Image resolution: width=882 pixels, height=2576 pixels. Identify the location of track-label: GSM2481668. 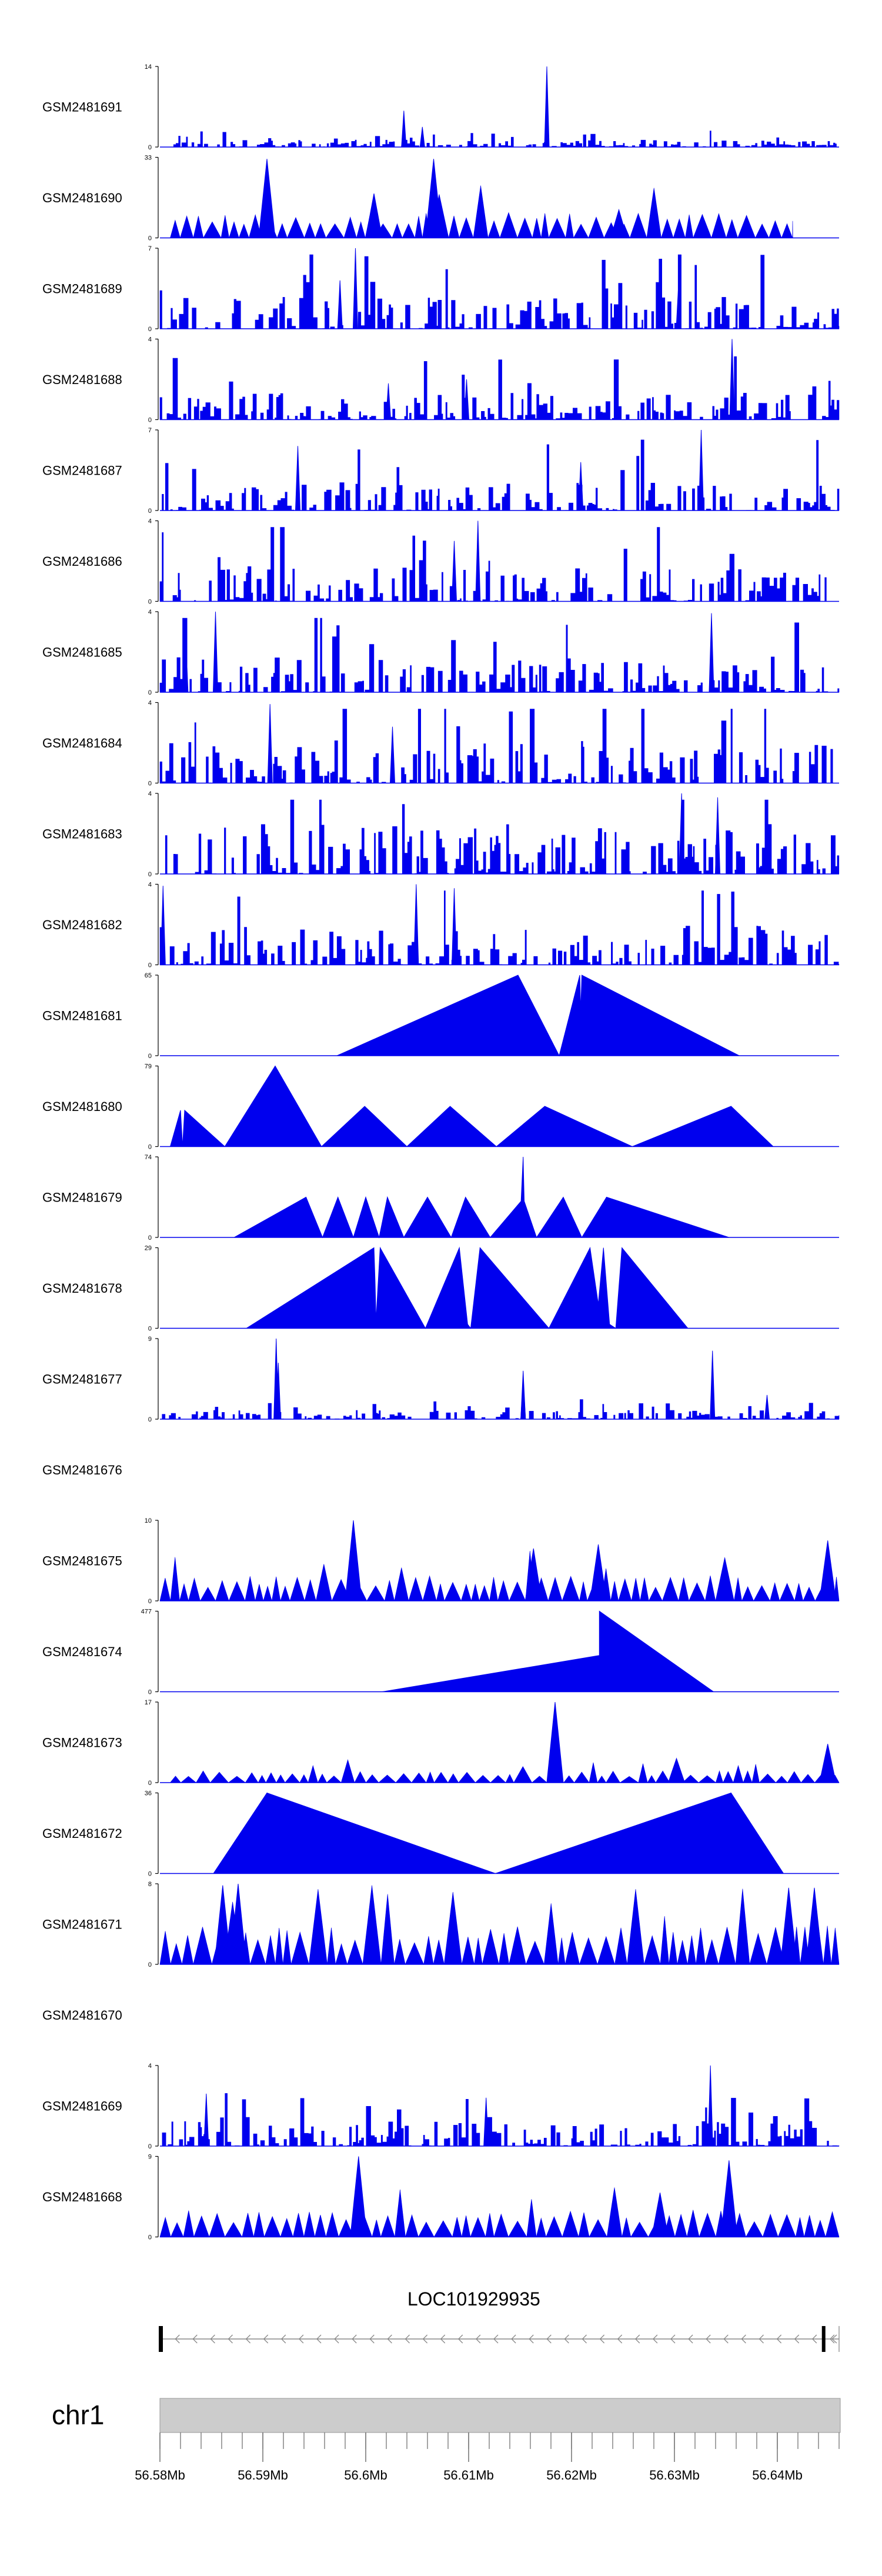
(82, 2197).